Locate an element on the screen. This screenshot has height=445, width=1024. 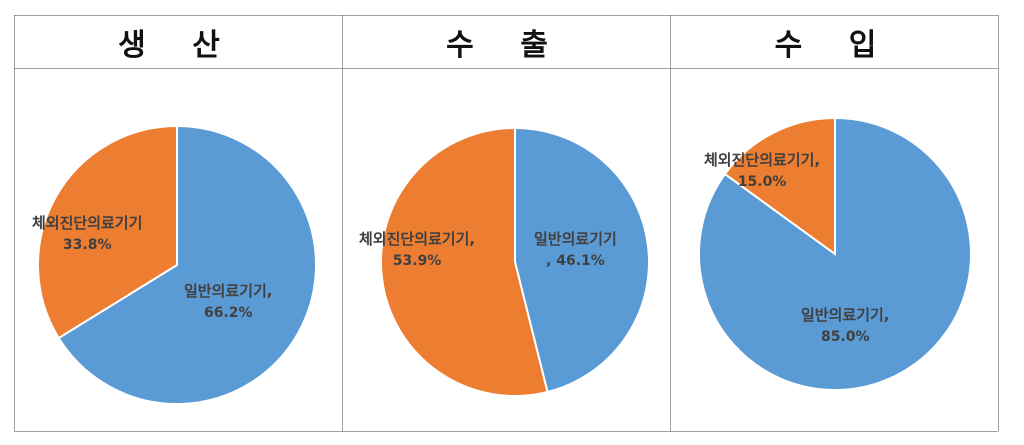
slice-label-production-ivd: 체외진단의료기기 33.8% is located at coordinates (87, 234).